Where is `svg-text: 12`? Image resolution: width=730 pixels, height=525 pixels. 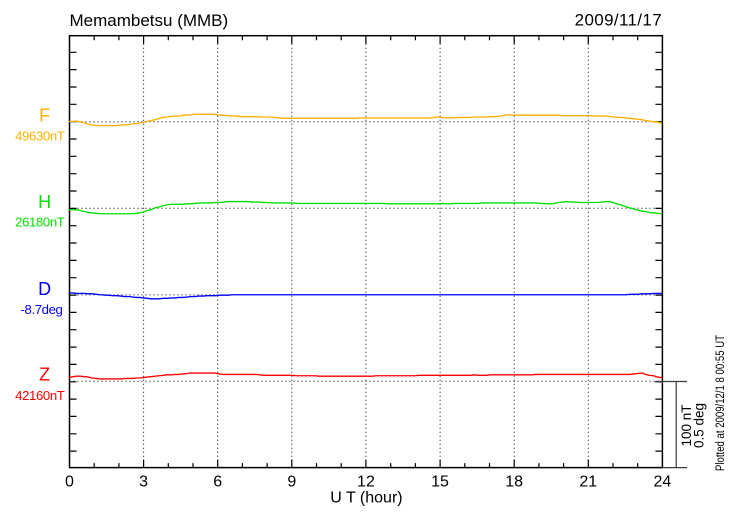
svg-text: 12 is located at coordinates (366, 482).